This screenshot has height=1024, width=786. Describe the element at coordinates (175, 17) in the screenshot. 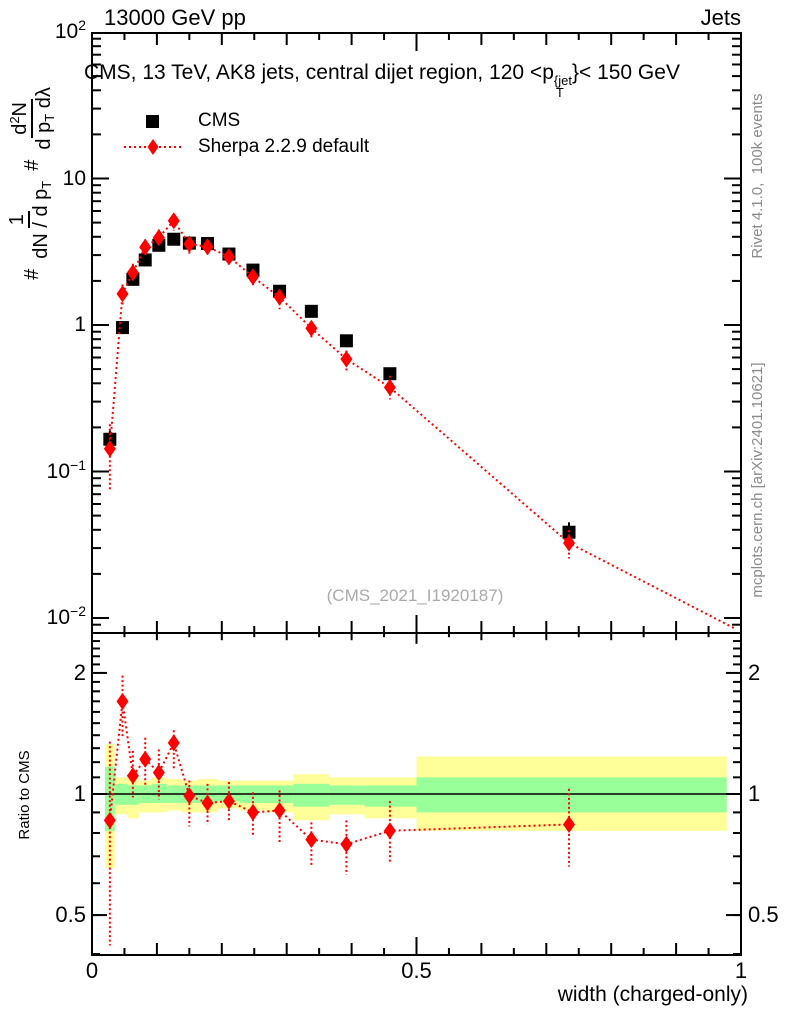

I see `beam-energy-label: 13000 GeV pp` at that location.